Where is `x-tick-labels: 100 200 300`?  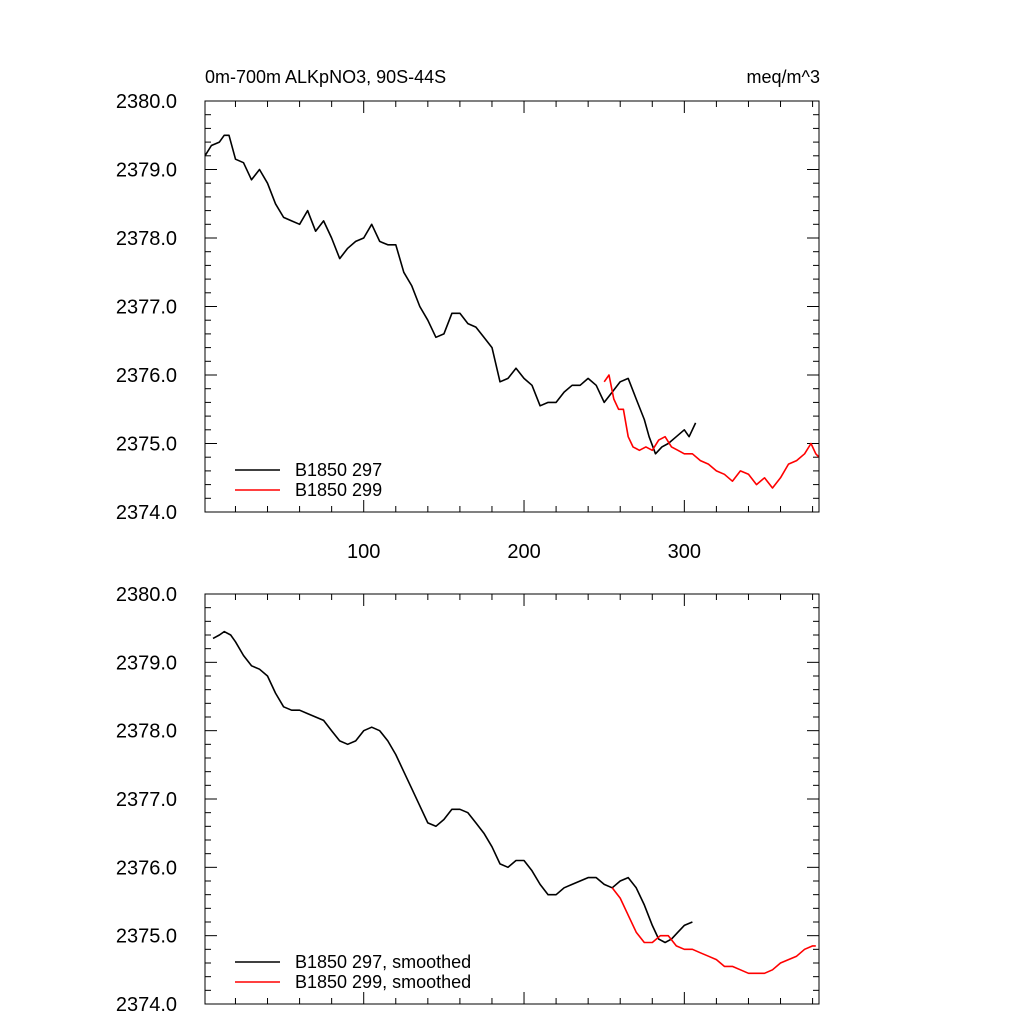
x-tick-labels: 100 200 300 is located at coordinates (524, 552).